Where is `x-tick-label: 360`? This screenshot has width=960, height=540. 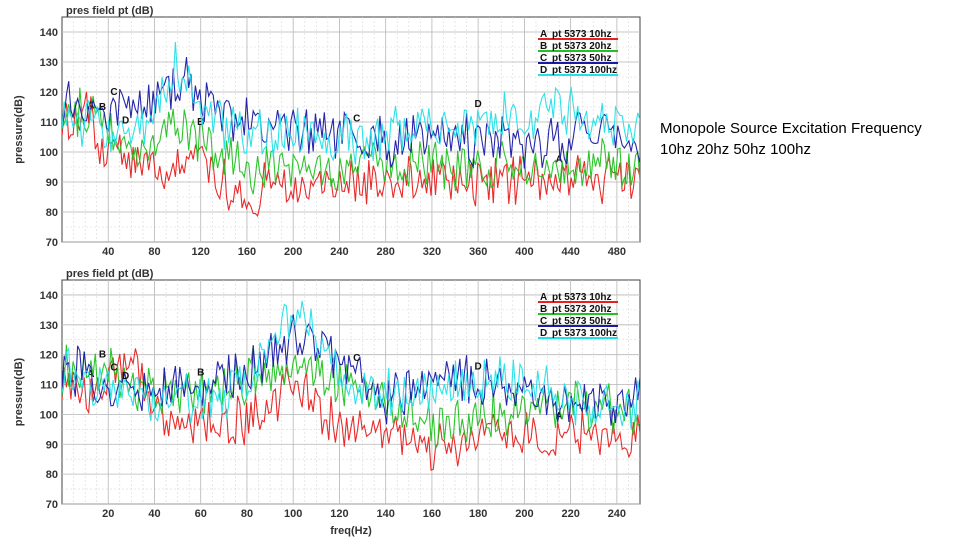 x-tick-label: 360 is located at coordinates (478, 252).